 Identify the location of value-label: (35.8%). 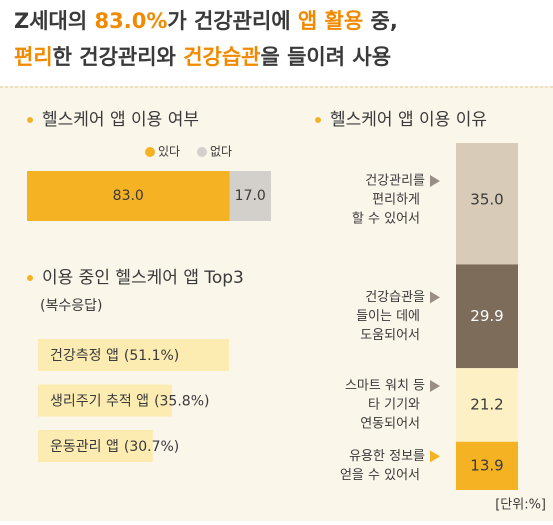
(181, 402).